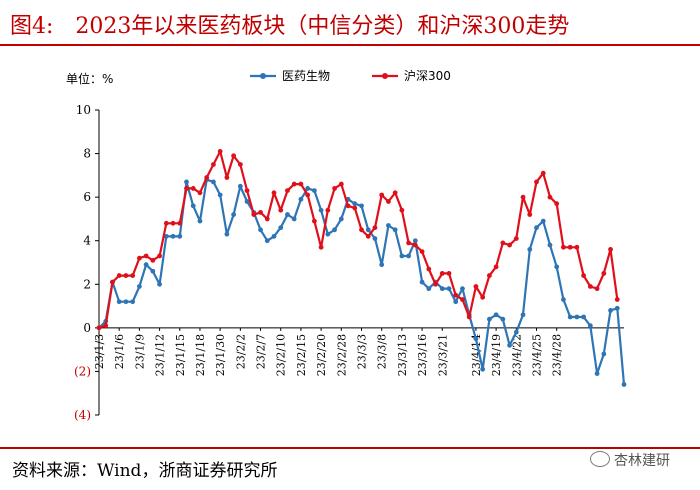 The width and height of the screenshot is (700, 490). Describe the element at coordinates (119, 351) in the screenshot. I see `x-tick-label: 23/1/6` at that location.